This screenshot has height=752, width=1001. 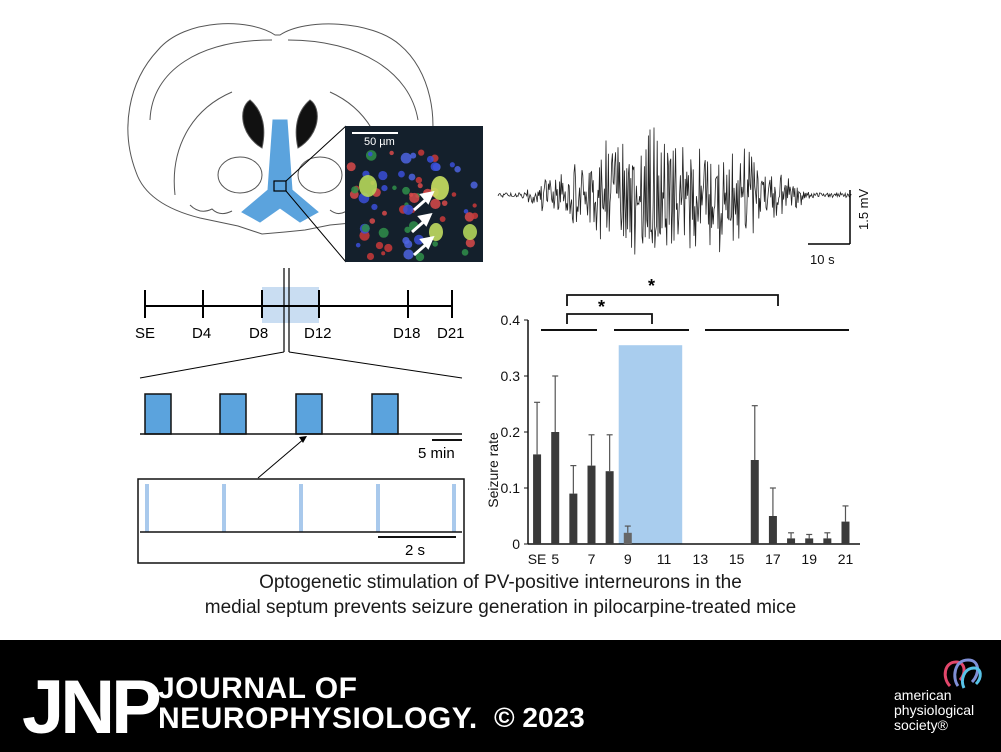 What do you see at coordinates (737, 559) in the screenshot?
I see `x-tick-label: 15` at bounding box center [737, 559].